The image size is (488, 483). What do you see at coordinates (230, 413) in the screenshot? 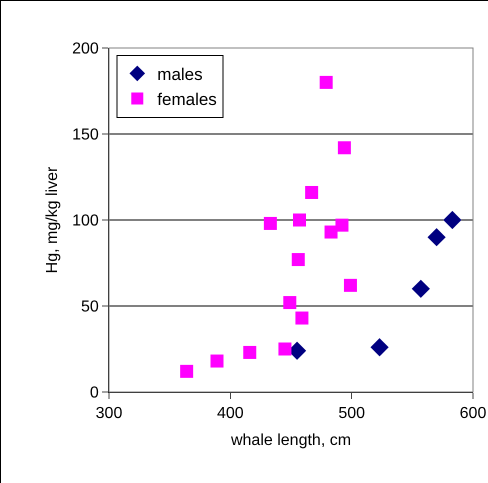
I see `x-tick-label: 400` at bounding box center [230, 413].